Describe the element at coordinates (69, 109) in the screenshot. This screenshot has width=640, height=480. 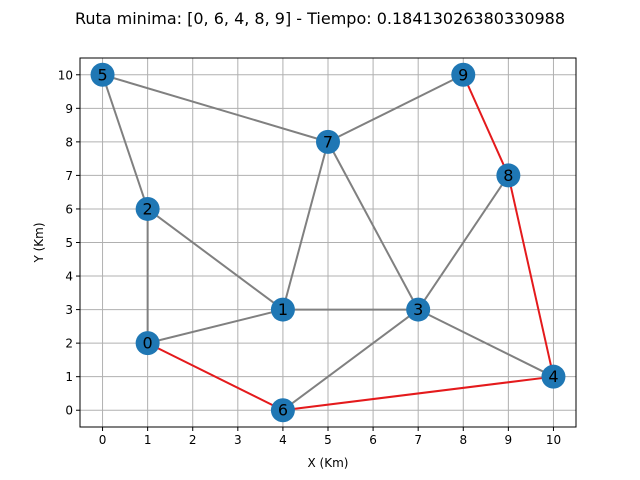
I see `y-tick-label: 9` at that location.